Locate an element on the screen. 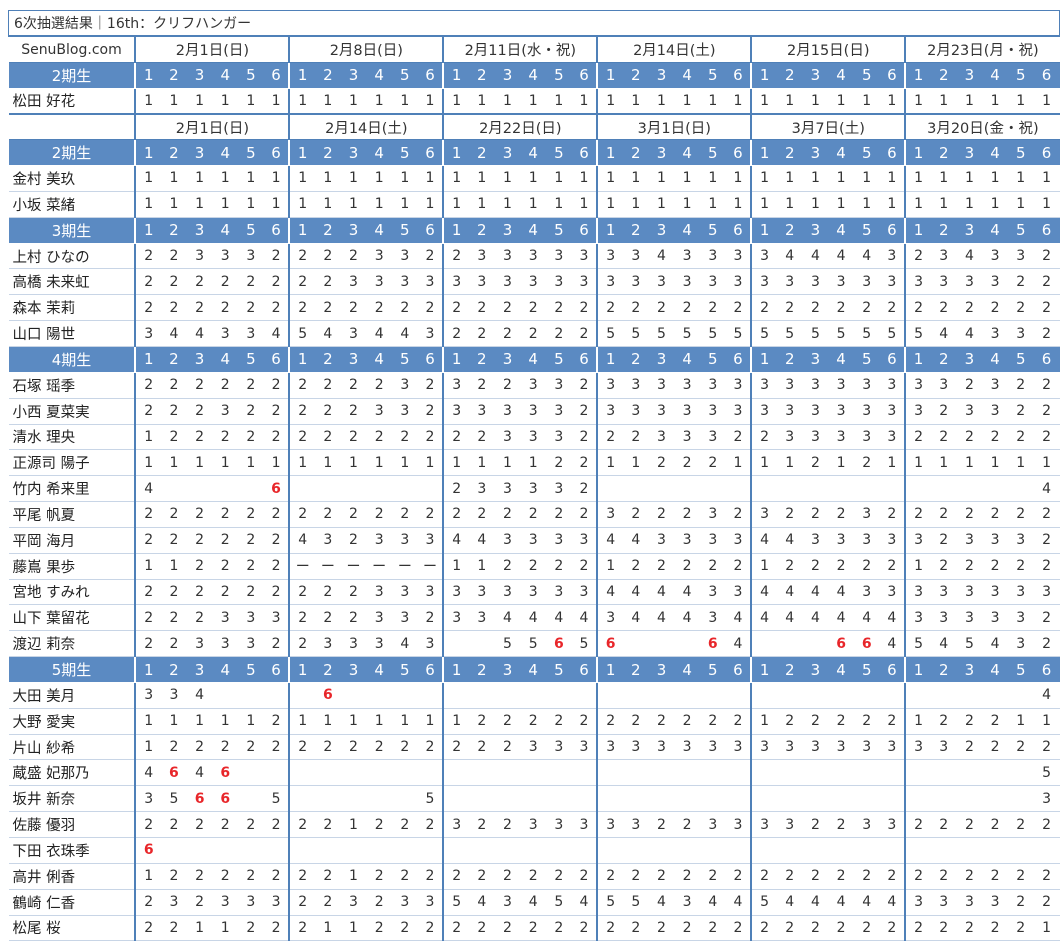  member-name: 大田 美月 is located at coordinates (72, 695).